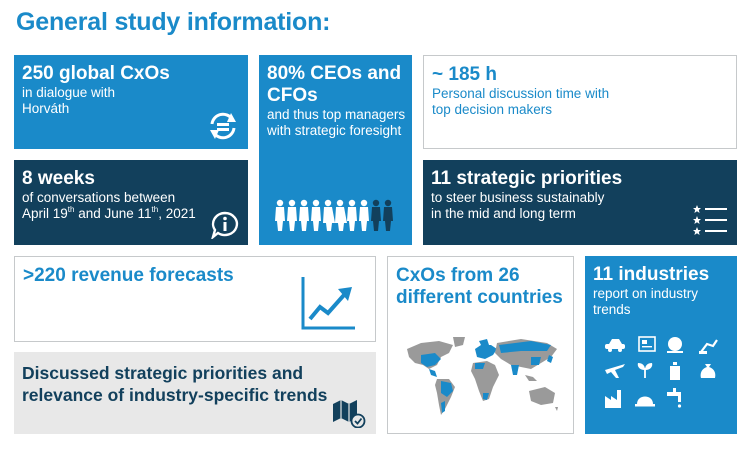 This screenshot has width=750, height=450. Describe the element at coordinates (613, 399) in the screenshot. I see `factory-icon` at that location.